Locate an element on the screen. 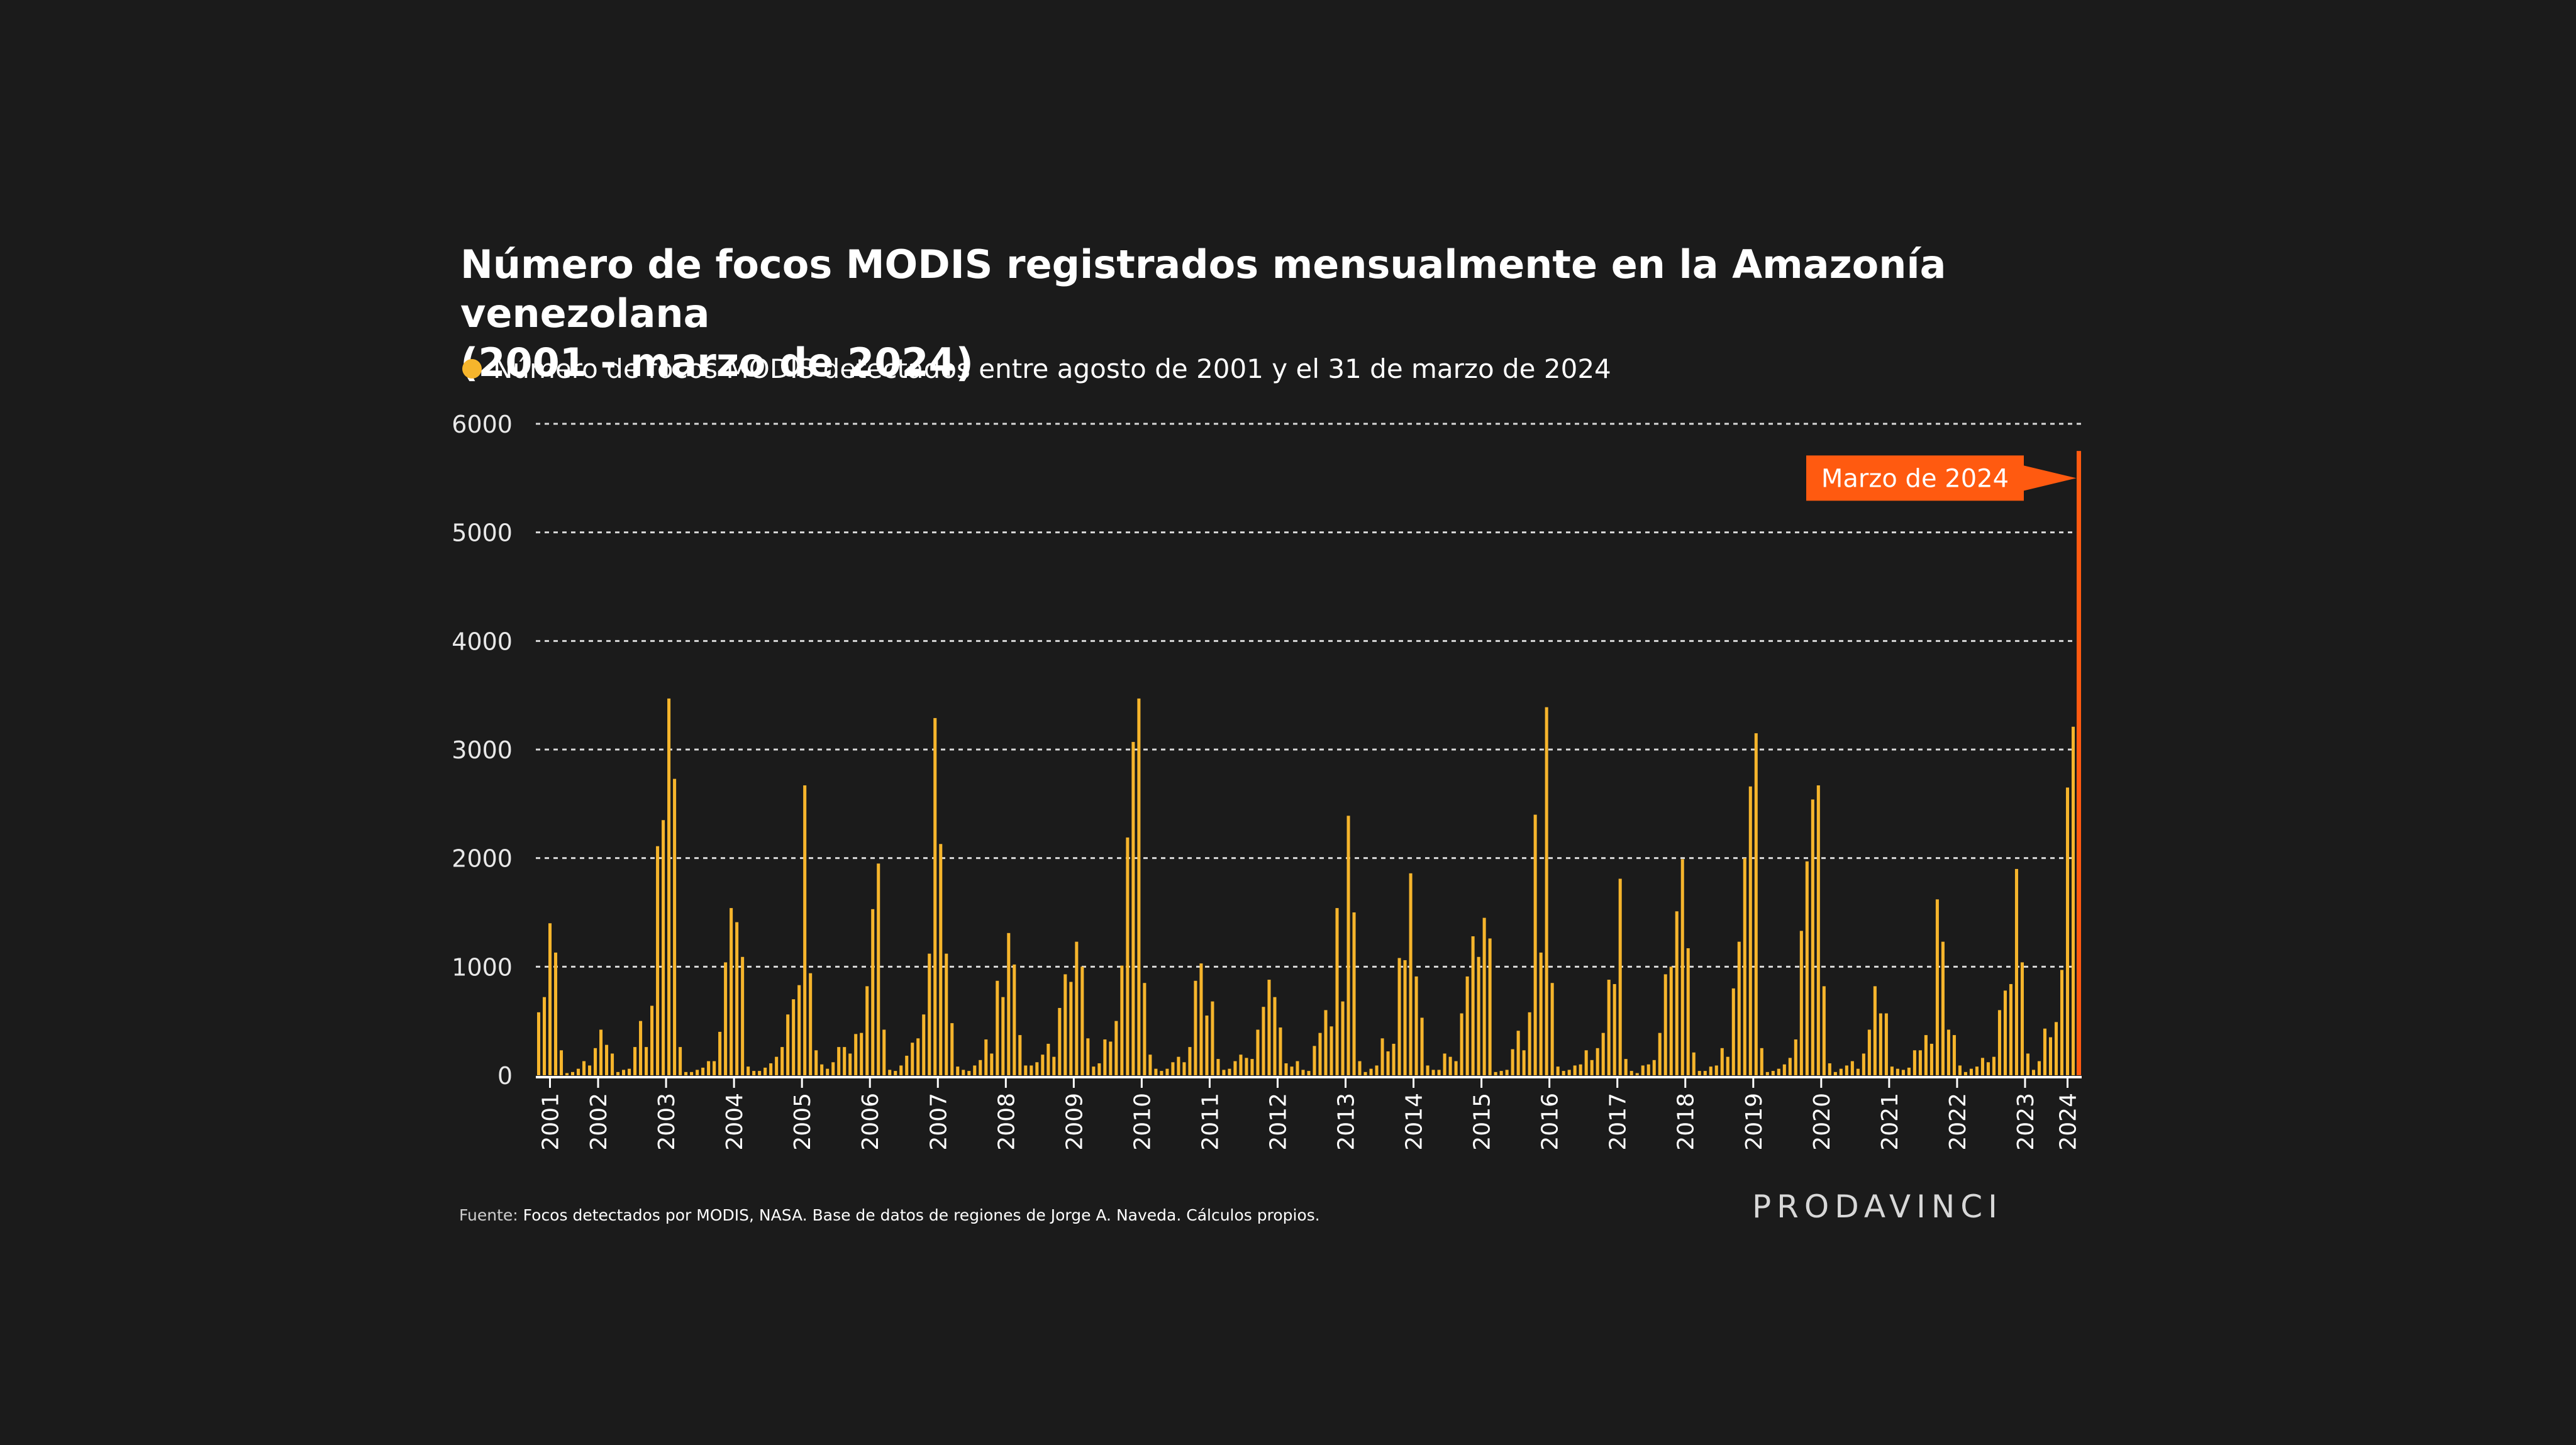 The width and height of the screenshot is (2576, 1445). x-tick-label-2002: 2002 is located at coordinates (599, 1122).